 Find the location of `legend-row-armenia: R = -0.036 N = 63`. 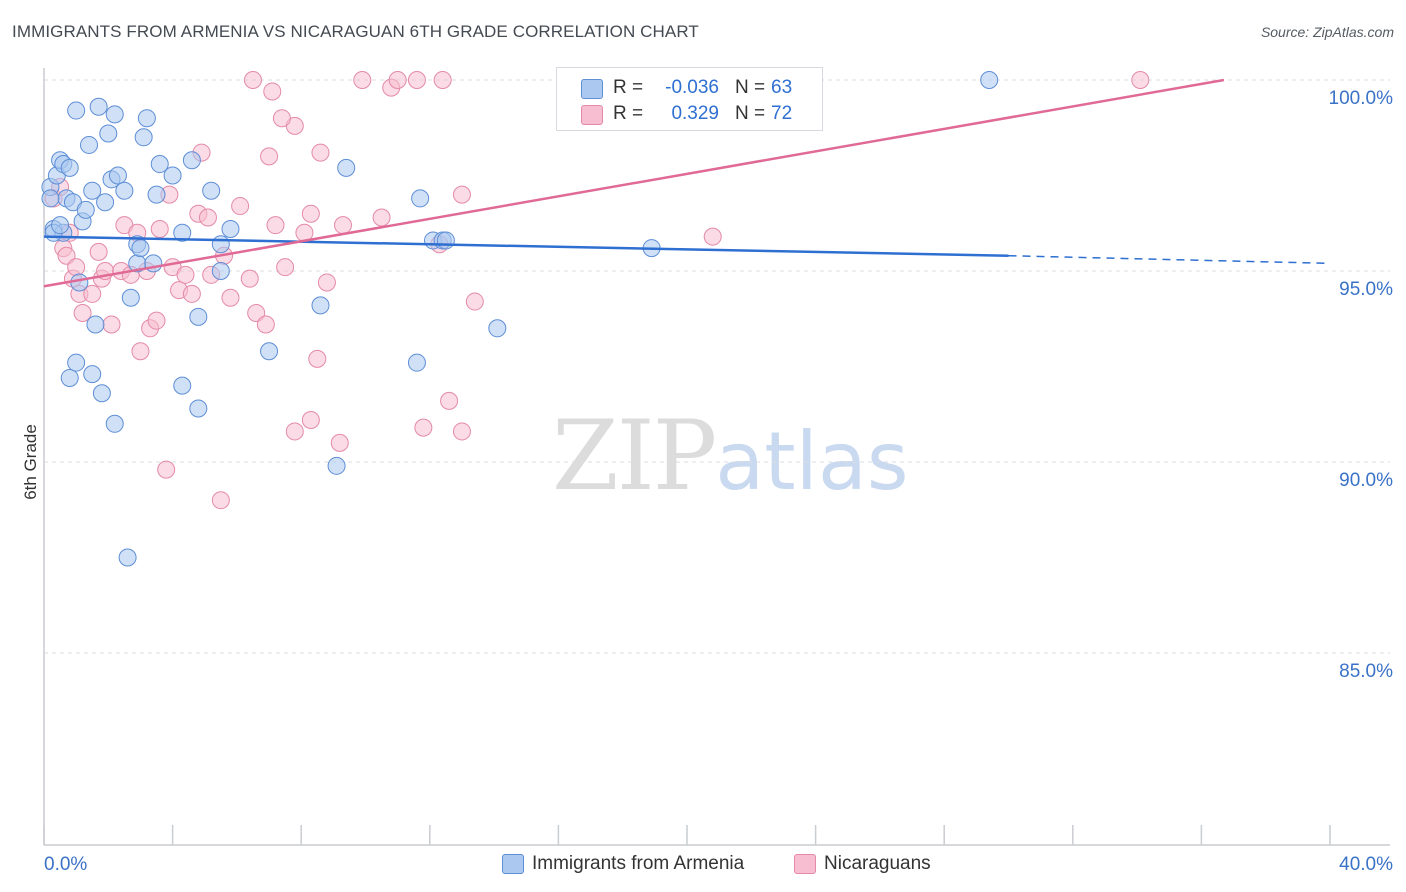

legend-row-armenia: R = -0.036 N = 63 is located at coordinates (689, 87).